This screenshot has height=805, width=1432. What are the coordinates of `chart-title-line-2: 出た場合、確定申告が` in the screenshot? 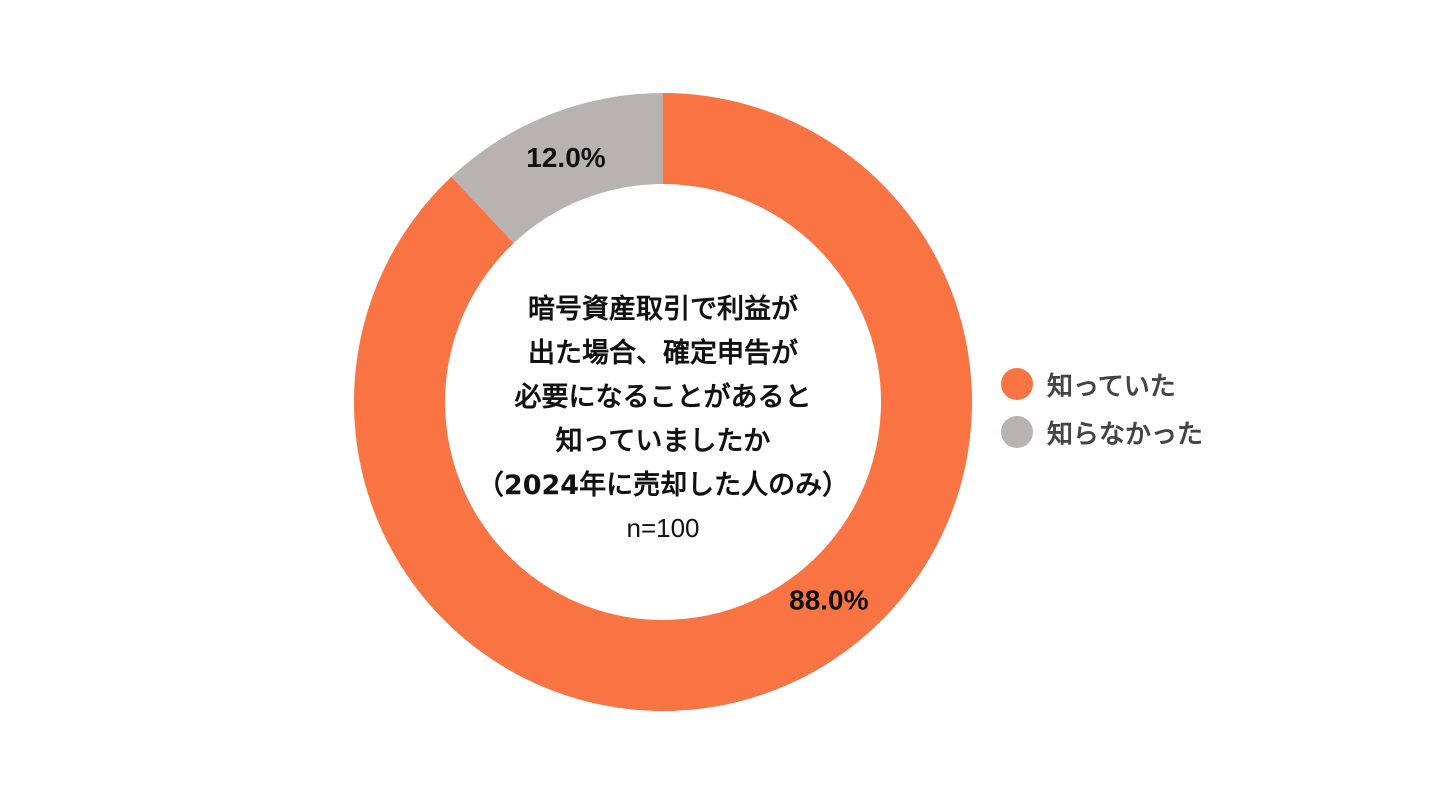 It's located at (663, 353).